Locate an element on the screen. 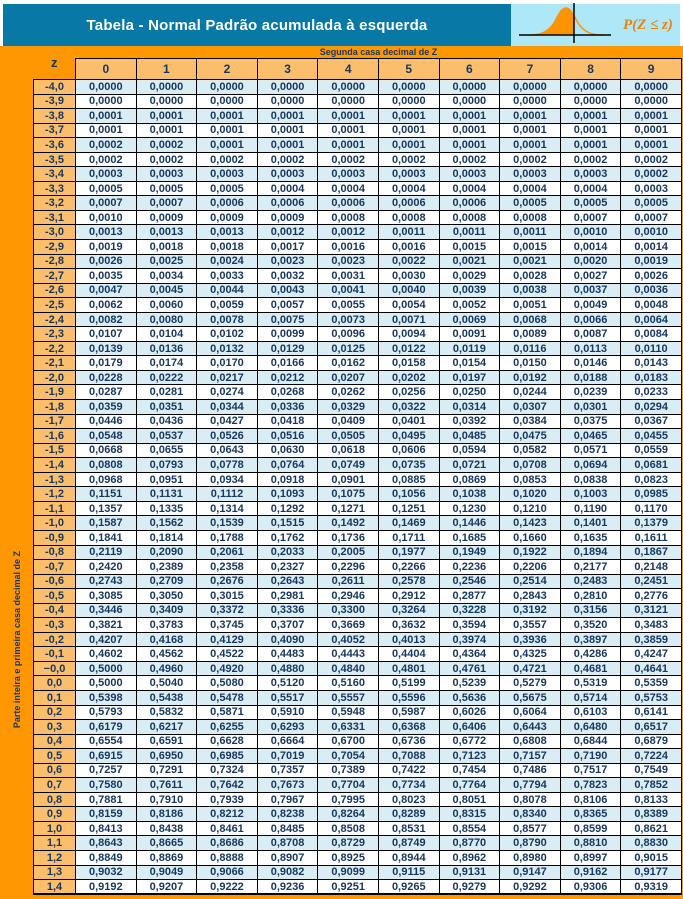 The image size is (683, 899). value-cell: 0,0154 is located at coordinates (469, 363).